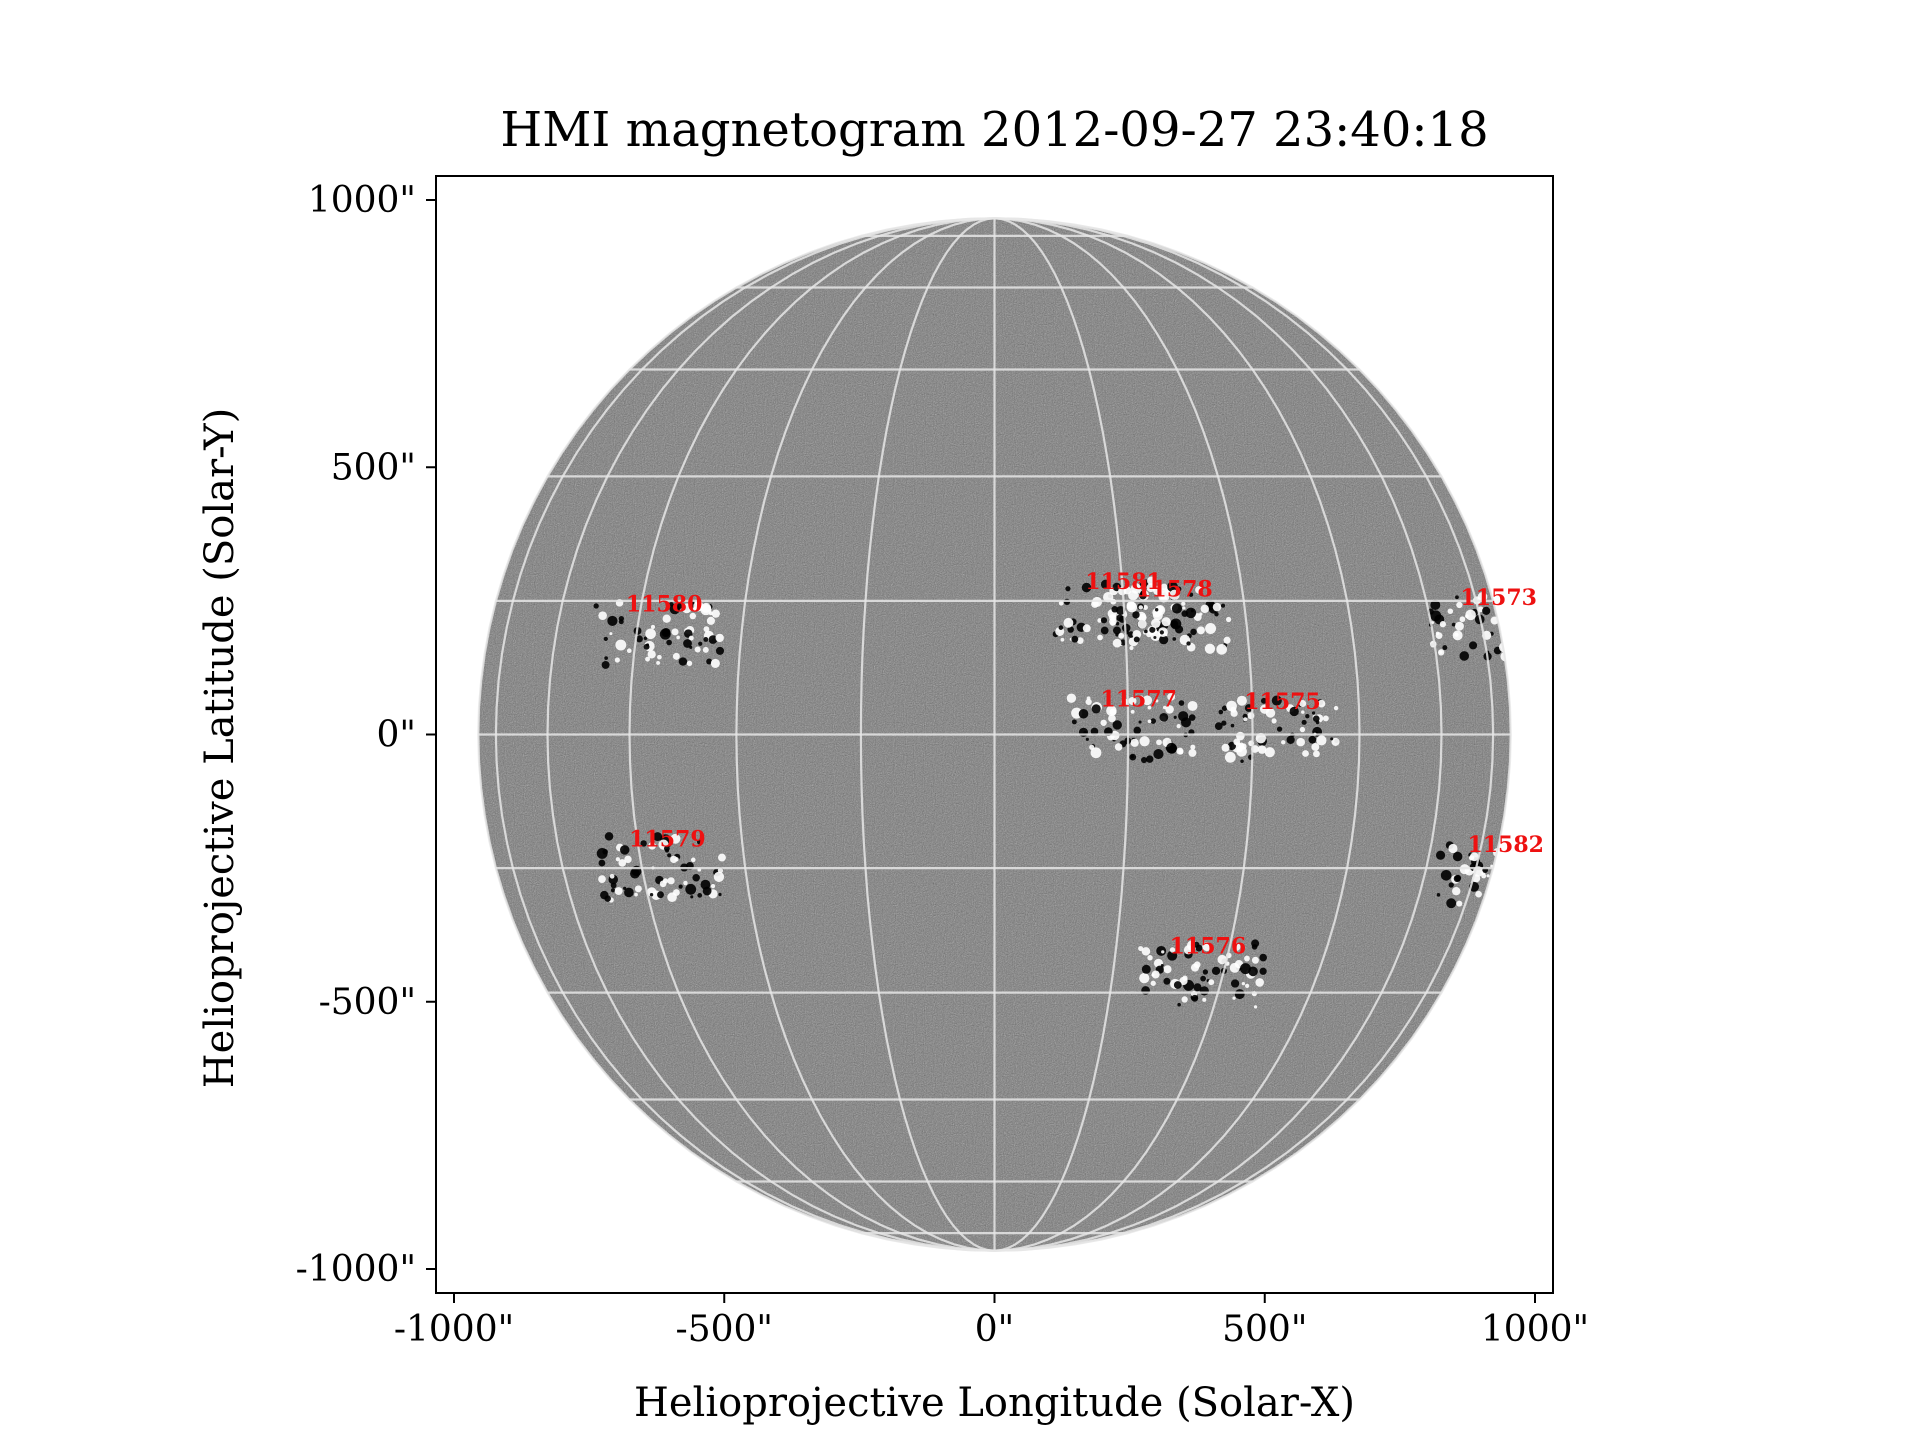 This screenshot has width=1920, height=1440. Describe the element at coordinates (724, 1329) in the screenshot. I see `x-tick-label: -500"` at that location.